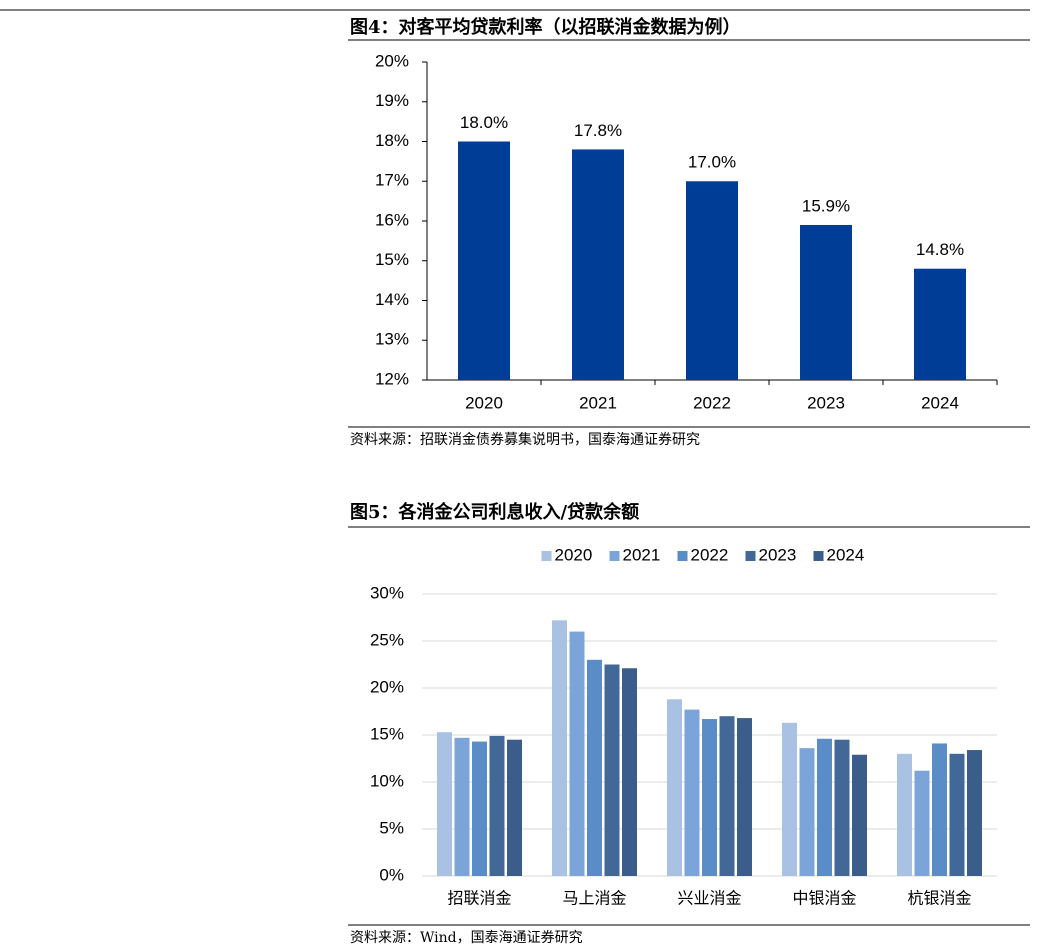 The image size is (1037, 951). Describe the element at coordinates (598, 402) in the screenshot. I see `x-tick-label: 2021` at that location.